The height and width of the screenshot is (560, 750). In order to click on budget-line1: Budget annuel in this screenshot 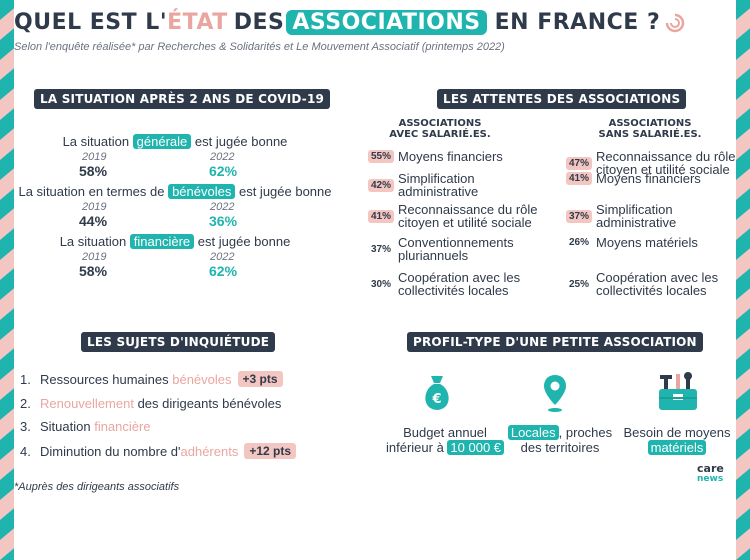, I will do `click(445, 432)`.